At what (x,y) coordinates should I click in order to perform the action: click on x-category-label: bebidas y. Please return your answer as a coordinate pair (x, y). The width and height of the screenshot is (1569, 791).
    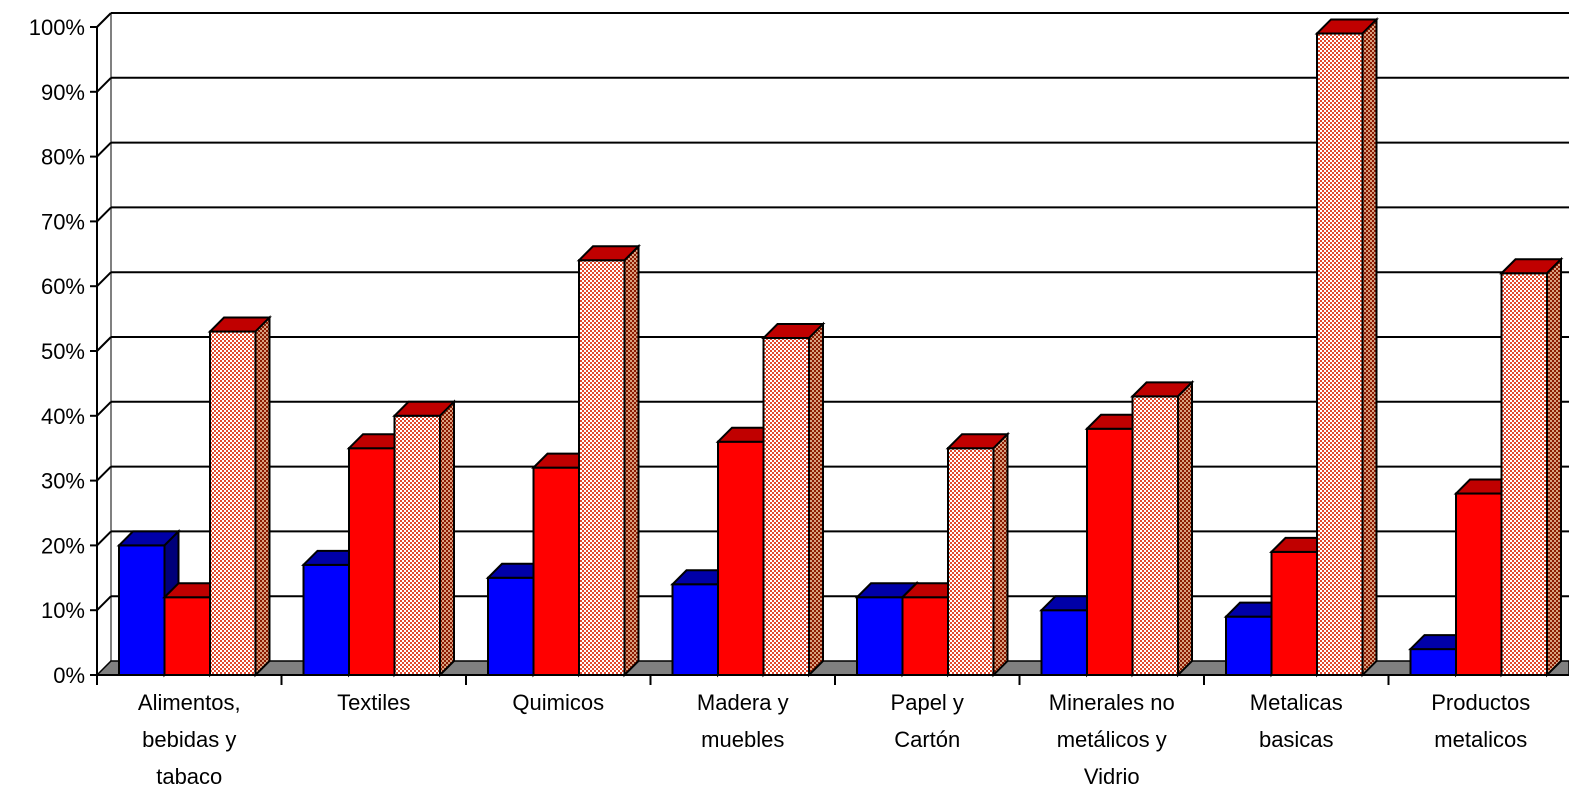
    Looking at the image, I should click on (189, 739).